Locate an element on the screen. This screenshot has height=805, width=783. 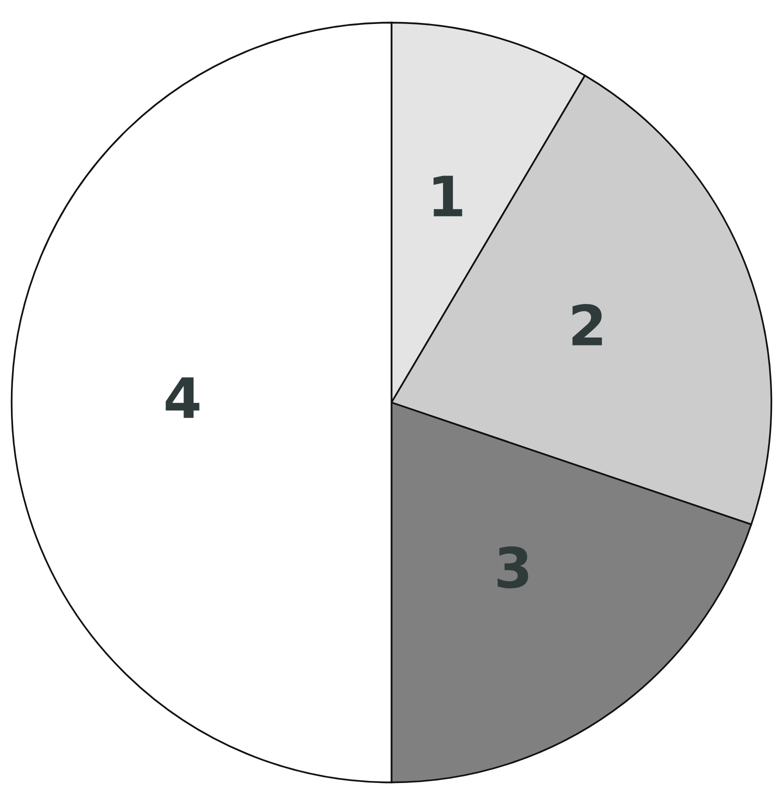
slice-label: 1 is located at coordinates (448, 196).